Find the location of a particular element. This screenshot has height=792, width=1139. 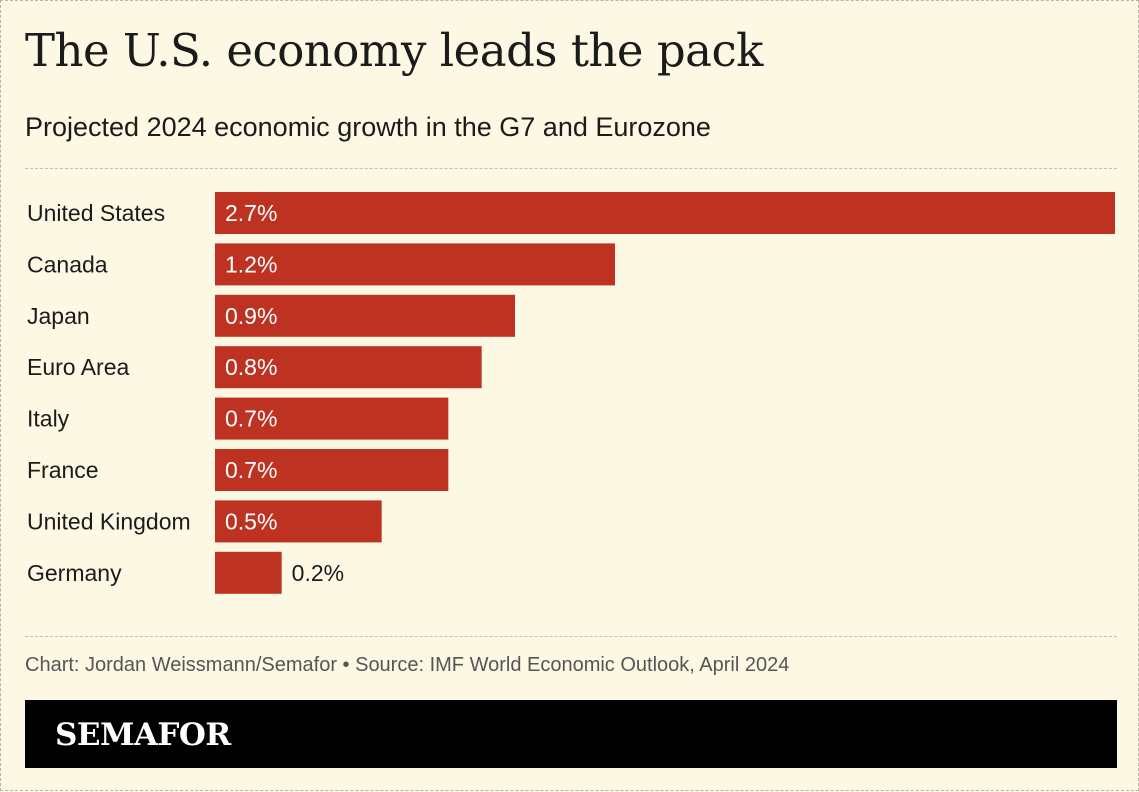

value-label: 0.2% is located at coordinates (318, 573).